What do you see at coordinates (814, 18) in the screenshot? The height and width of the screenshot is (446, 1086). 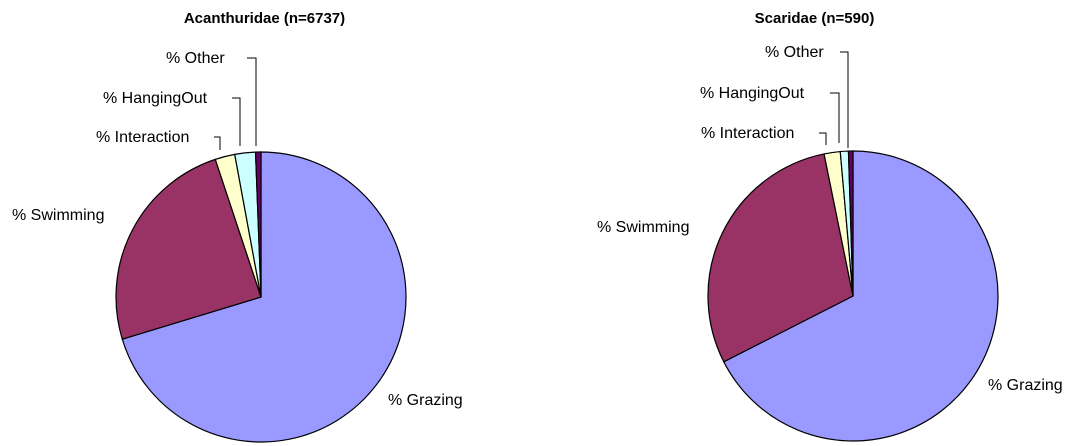 I see `chart-title: Scaridae (n=590)` at bounding box center [814, 18].